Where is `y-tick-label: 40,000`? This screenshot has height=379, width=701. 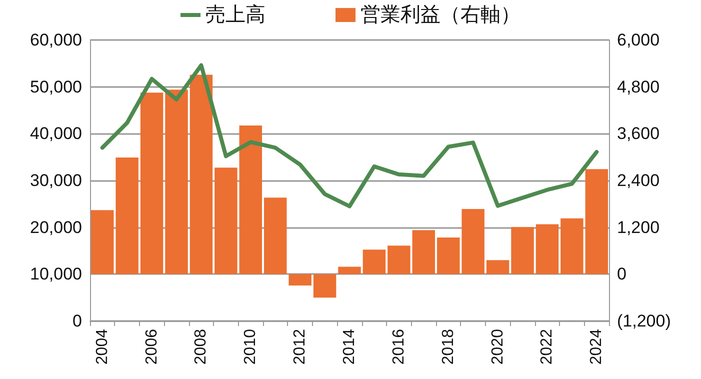 y-tick-label: 40,000 is located at coordinates (56, 134).